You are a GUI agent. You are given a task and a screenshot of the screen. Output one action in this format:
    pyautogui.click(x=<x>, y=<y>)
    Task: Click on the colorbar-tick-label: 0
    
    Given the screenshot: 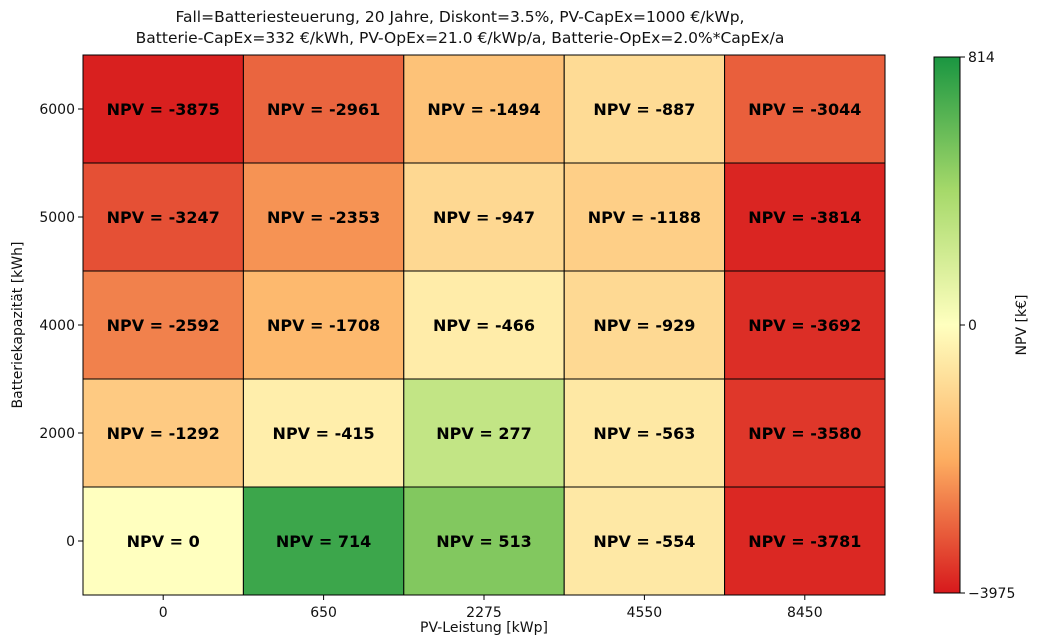 What is the action you would take?
    pyautogui.click(x=972, y=326)
    